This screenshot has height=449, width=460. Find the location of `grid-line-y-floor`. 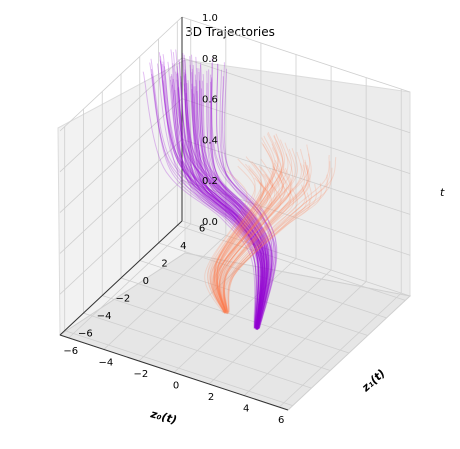

grid-line-y-floor is located at coordinates (253, 298).